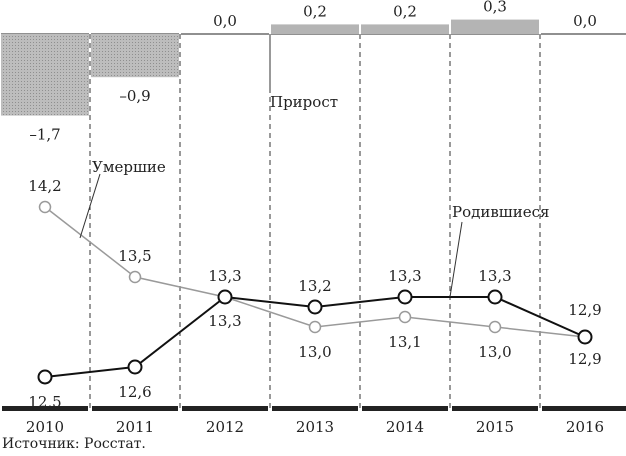 This screenshot has height=456, width=626. What do you see at coordinates (494, 352) in the screenshot?
I see `point-label-deaths-2015: 13,0` at bounding box center [494, 352].